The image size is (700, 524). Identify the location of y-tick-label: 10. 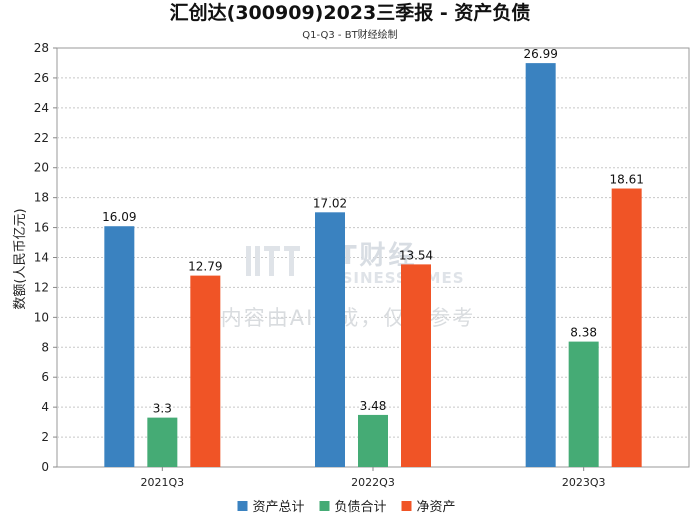
(41, 317).